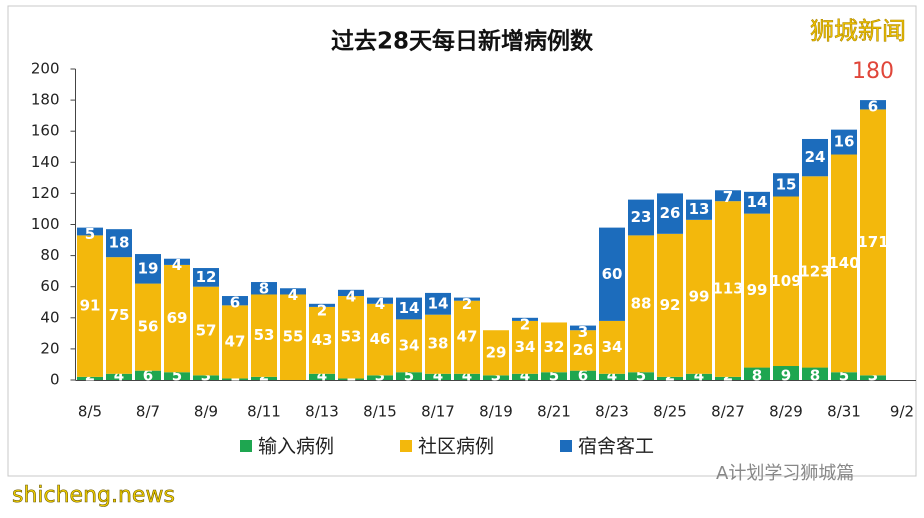 The image size is (924, 518). I want to click on data-label: 55, so click(293, 337).